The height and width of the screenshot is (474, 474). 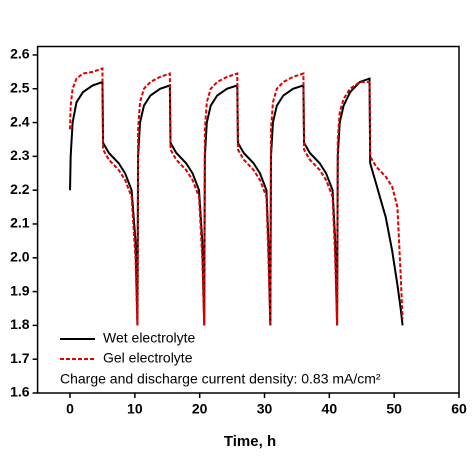 I want to click on x-tick-label: 30, so click(x=265, y=409).